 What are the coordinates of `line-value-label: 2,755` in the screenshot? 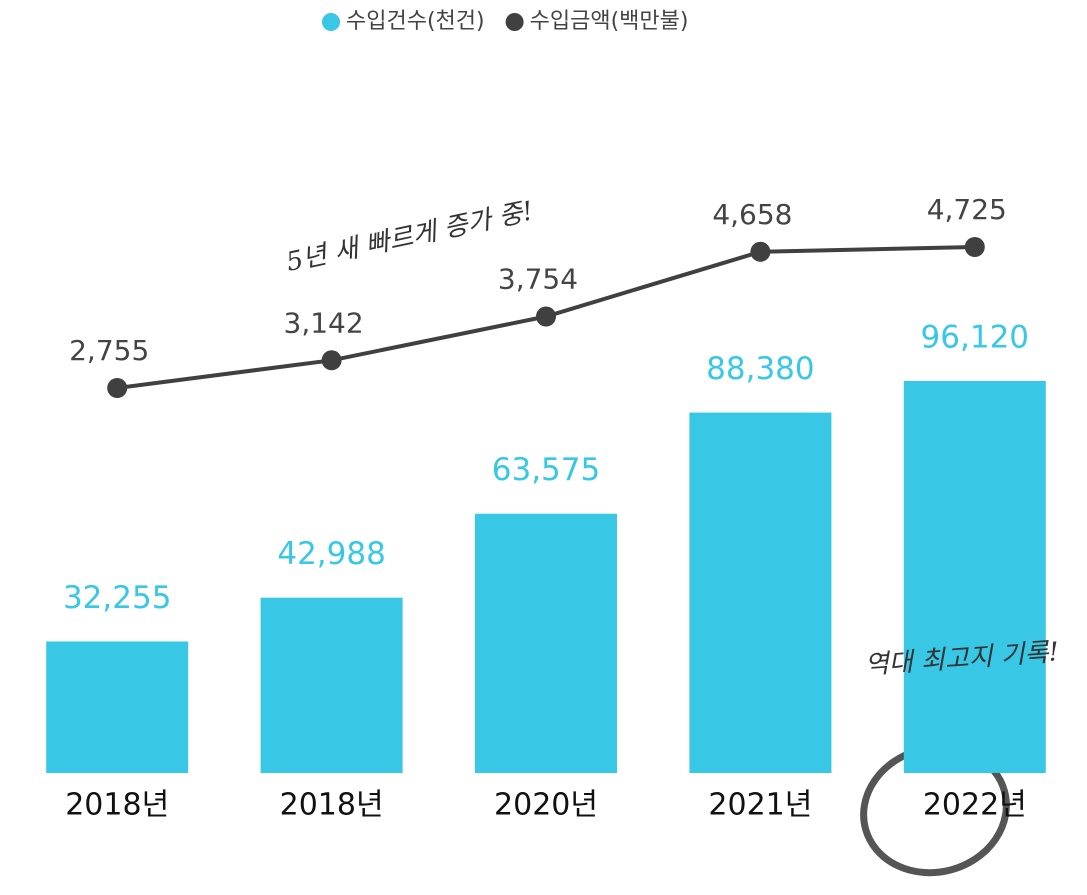 It's located at (109, 350).